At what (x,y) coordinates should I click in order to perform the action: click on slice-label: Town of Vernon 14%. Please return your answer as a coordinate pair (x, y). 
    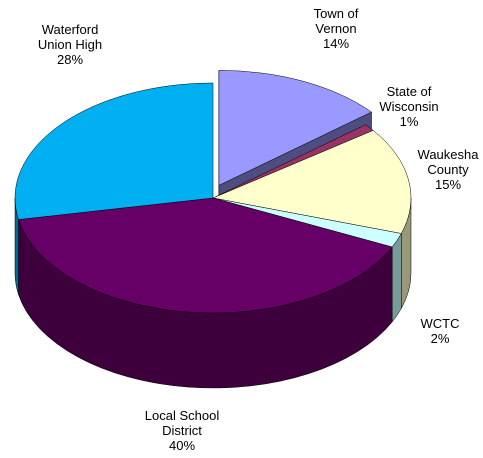
    Looking at the image, I should click on (336, 28).